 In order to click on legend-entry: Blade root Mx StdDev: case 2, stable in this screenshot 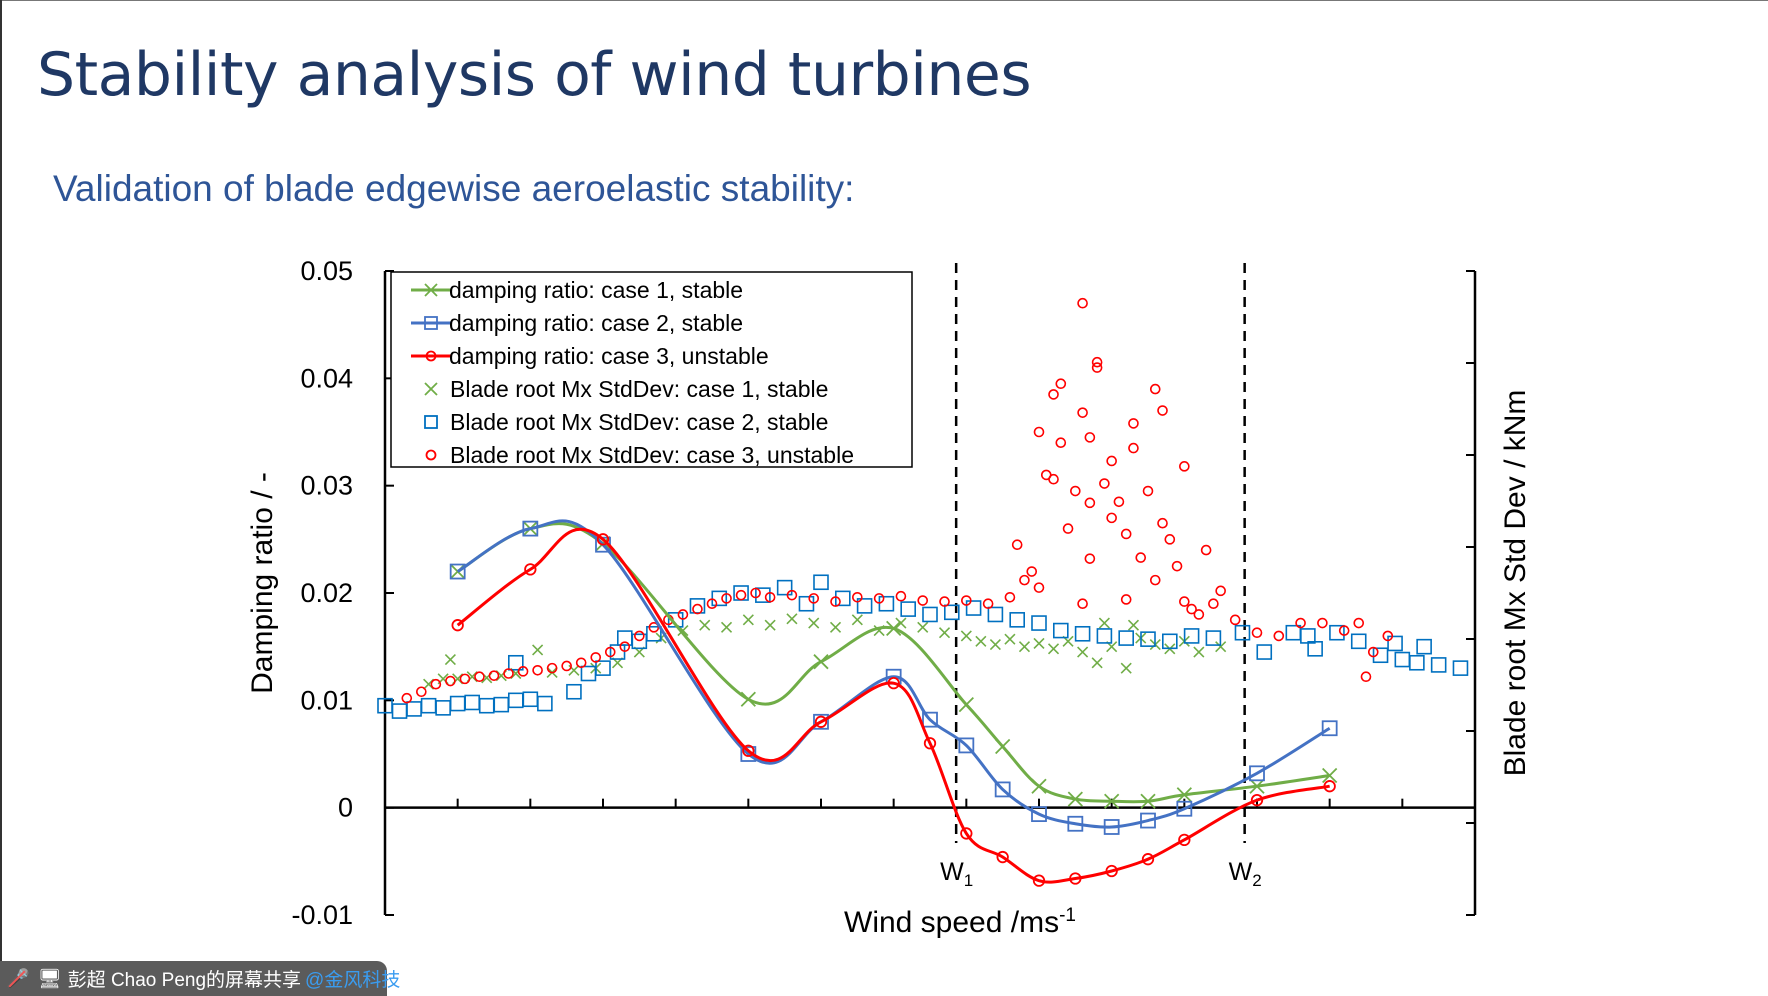, I will do `click(639, 422)`.